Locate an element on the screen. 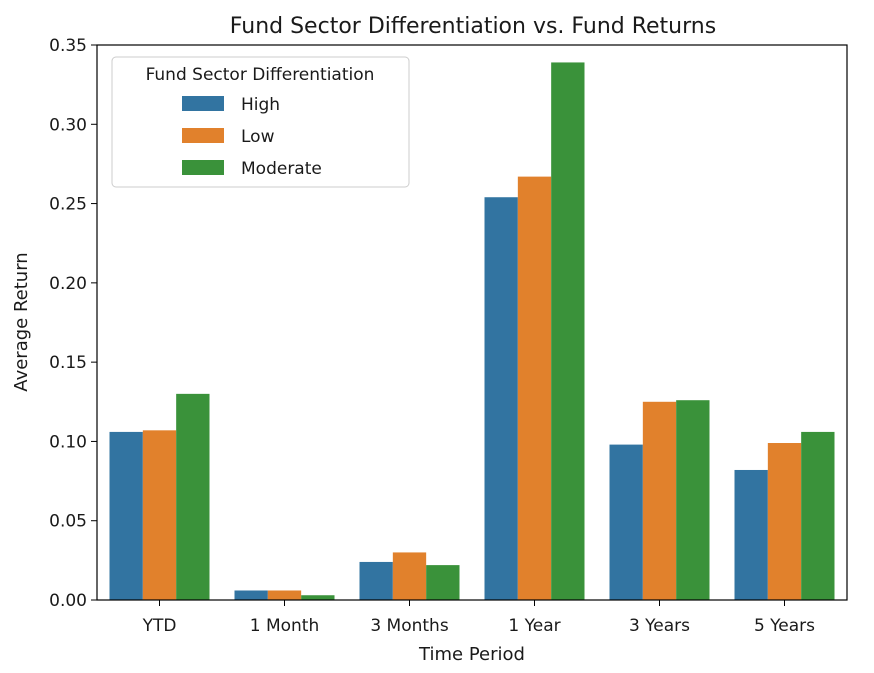  y-tick-label: 0.25 is located at coordinates (68, 205).